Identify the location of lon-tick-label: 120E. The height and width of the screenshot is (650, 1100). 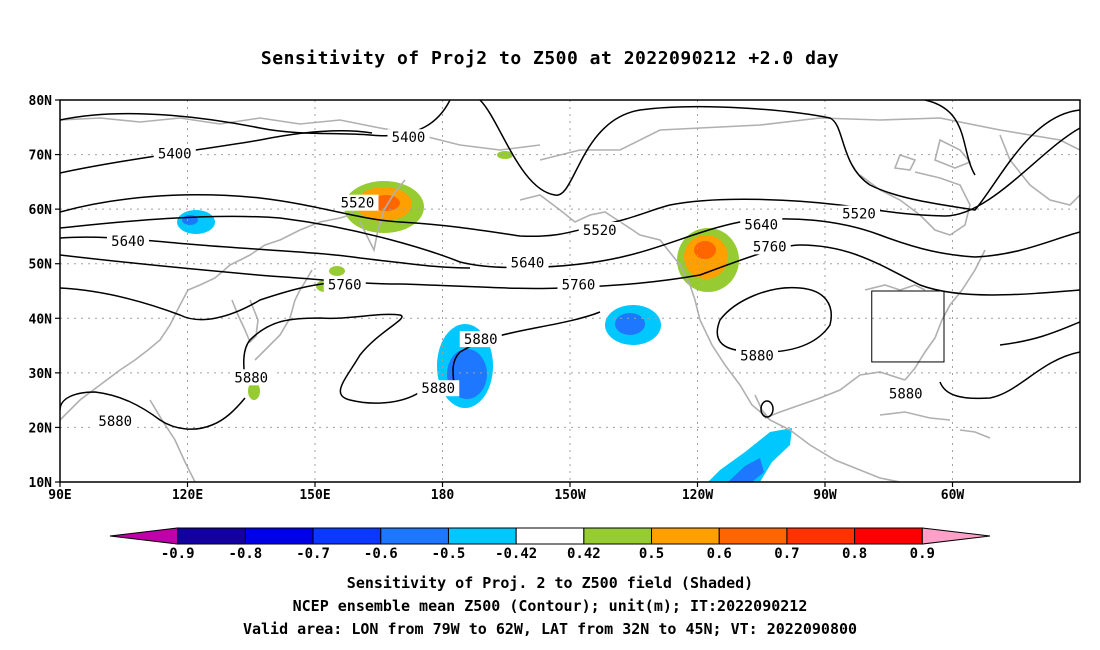
(187, 495).